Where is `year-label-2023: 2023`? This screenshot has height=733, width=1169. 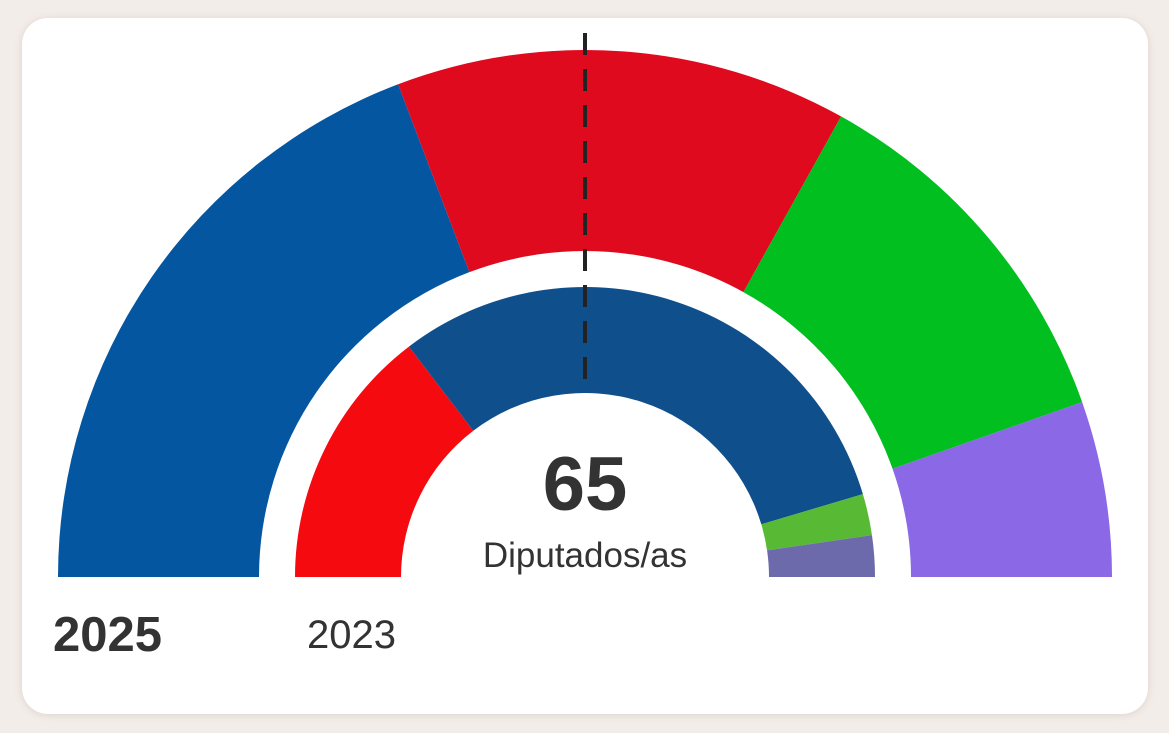
year-label-2023: 2023 is located at coordinates (351, 635).